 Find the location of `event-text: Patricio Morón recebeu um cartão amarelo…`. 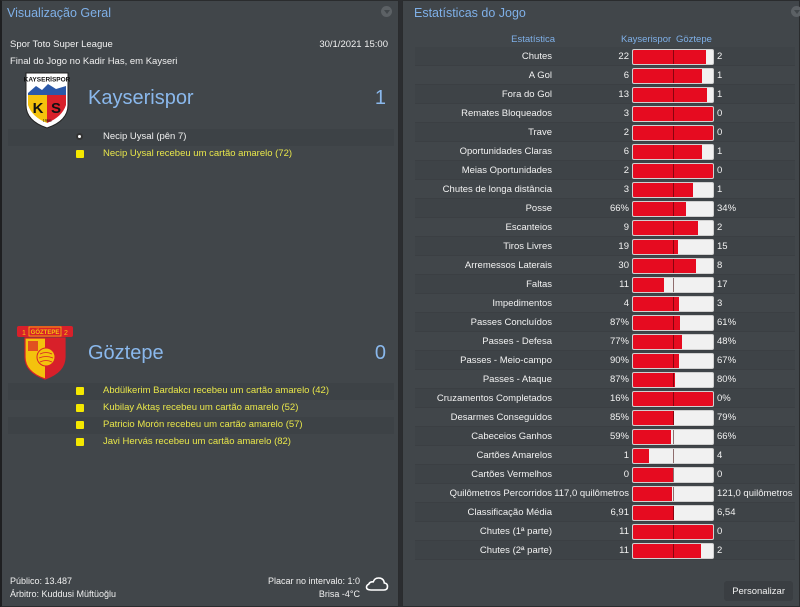

event-text: Patricio Morón recebeu um cartão amarelo… is located at coordinates (203, 424).